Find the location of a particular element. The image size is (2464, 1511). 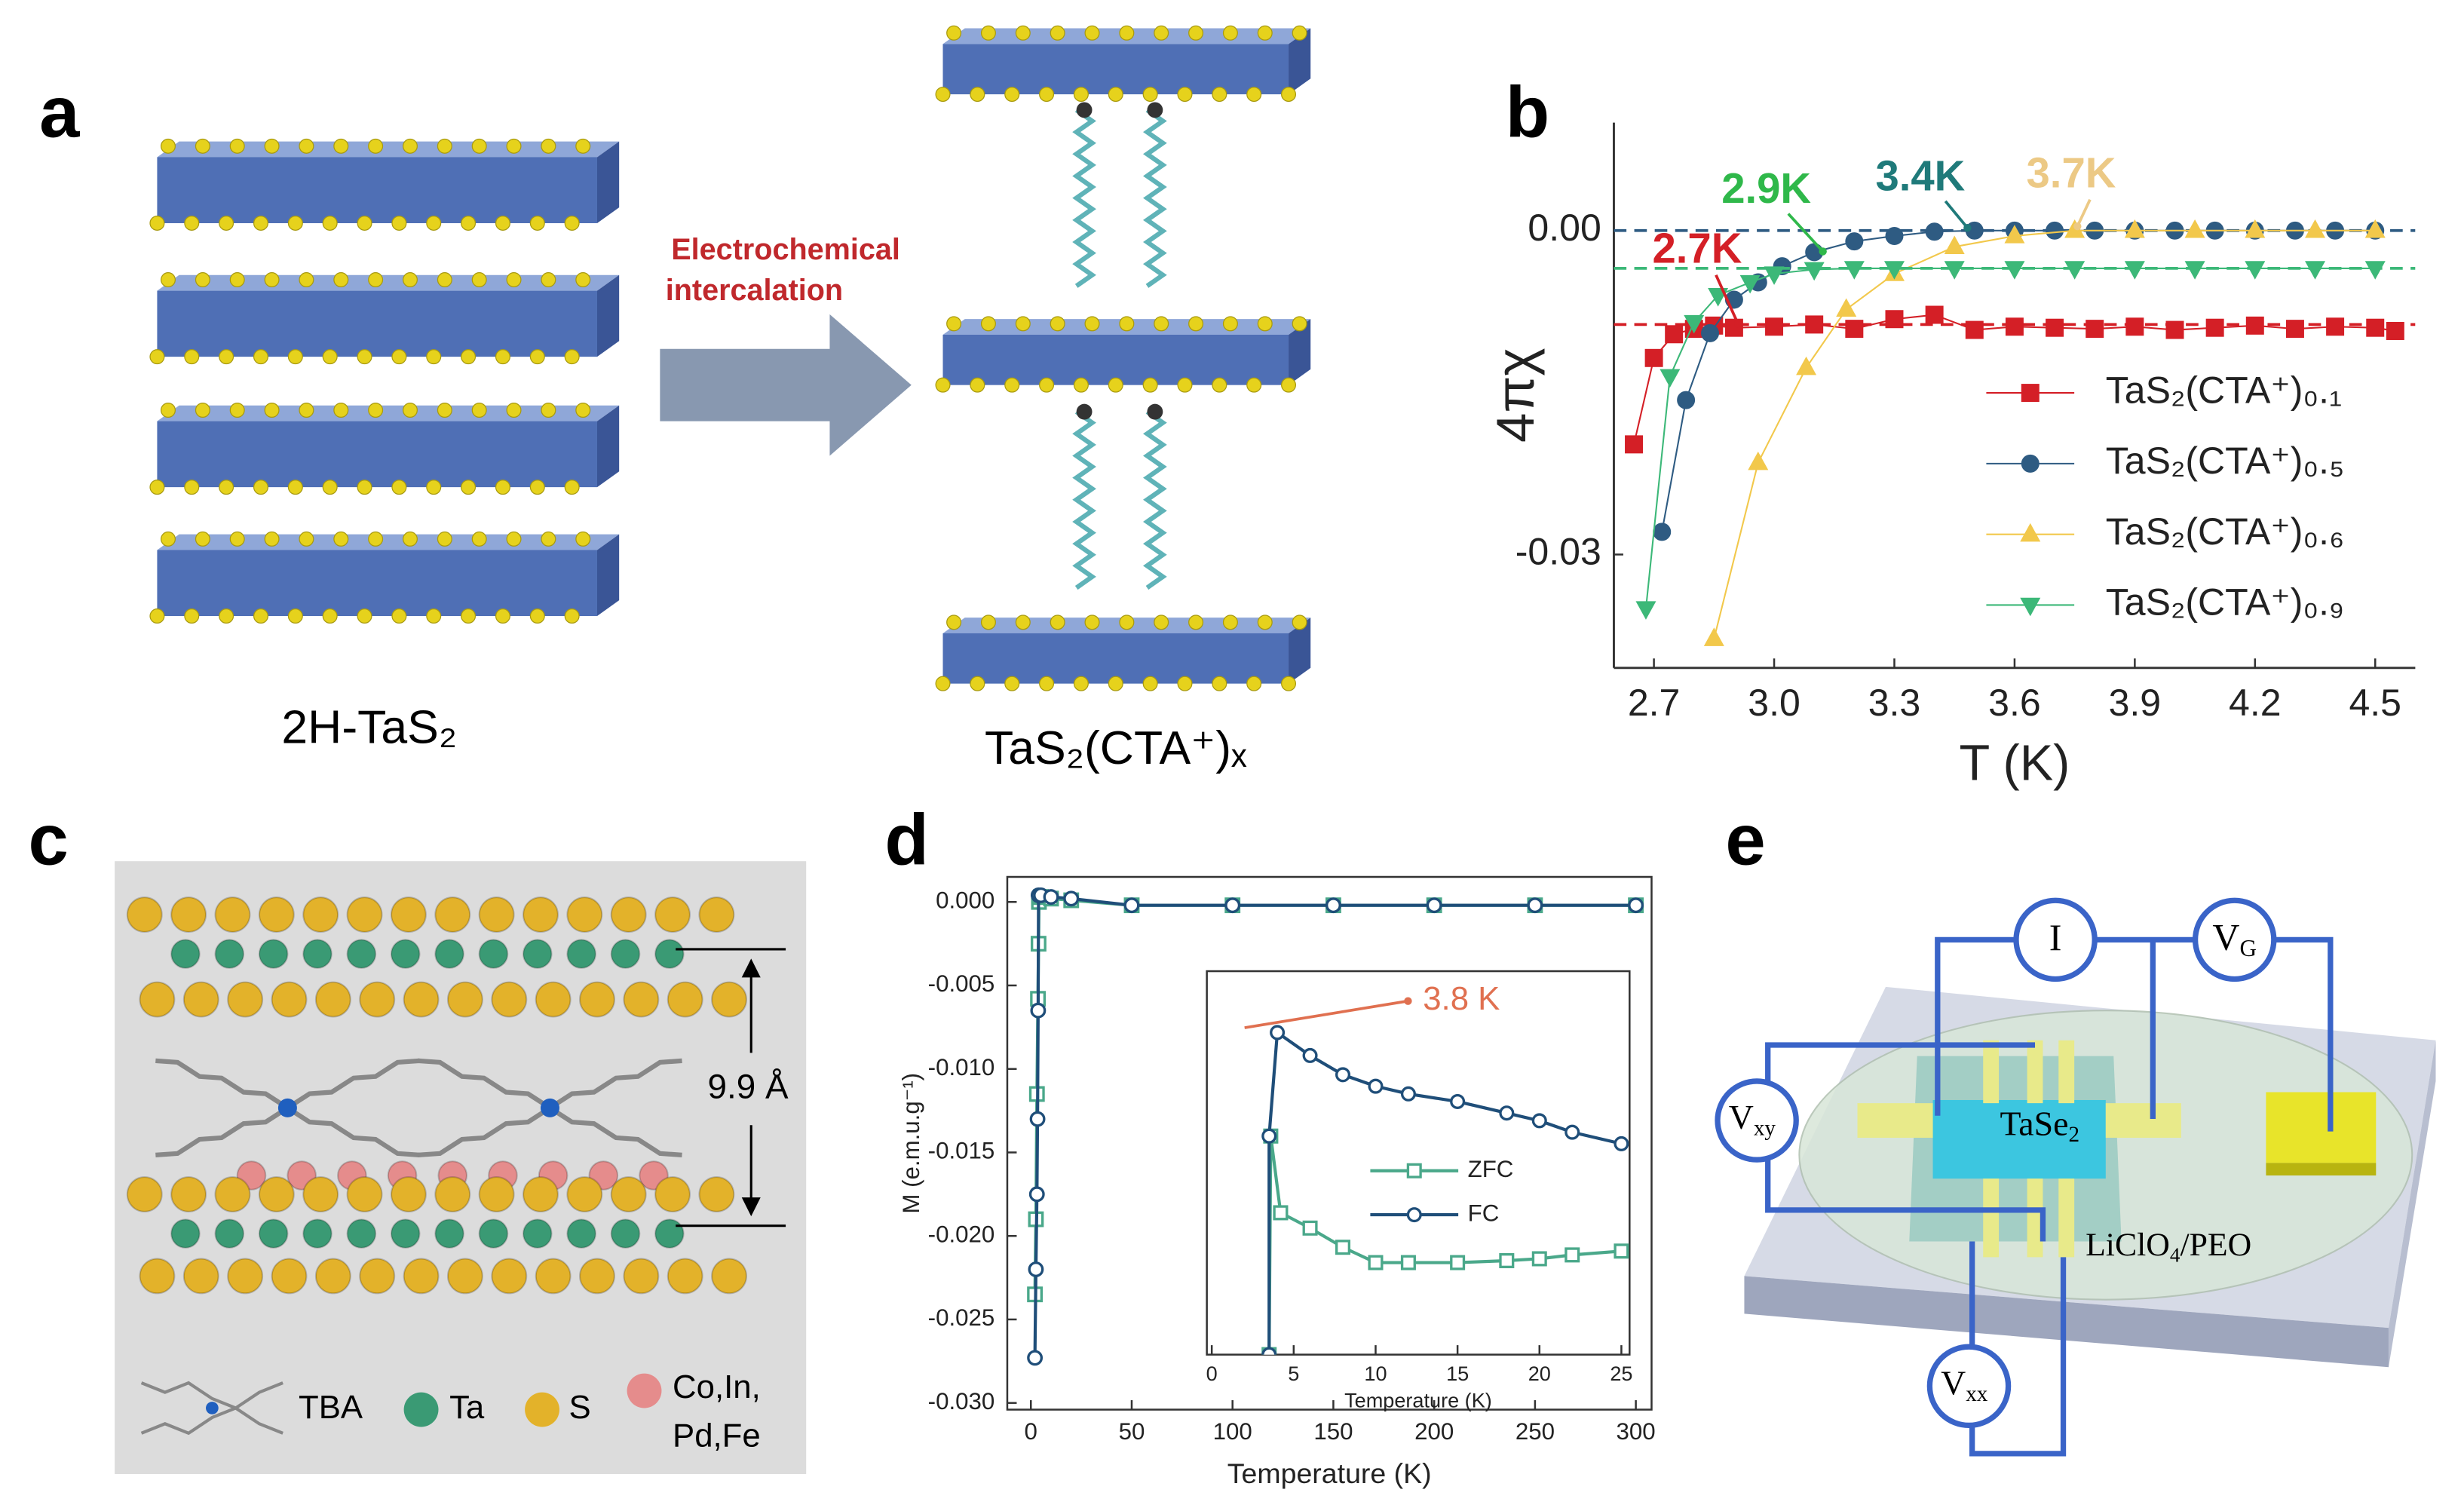

y-tick-label: 0.000 is located at coordinates (965, 900).